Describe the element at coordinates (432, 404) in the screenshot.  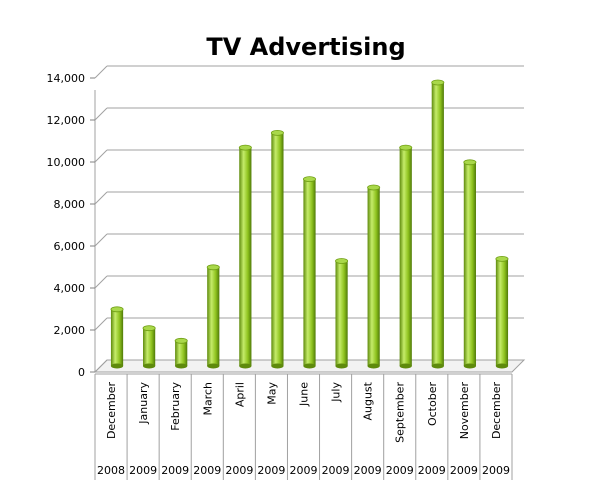
I see `x-tick-label: October` at that location.